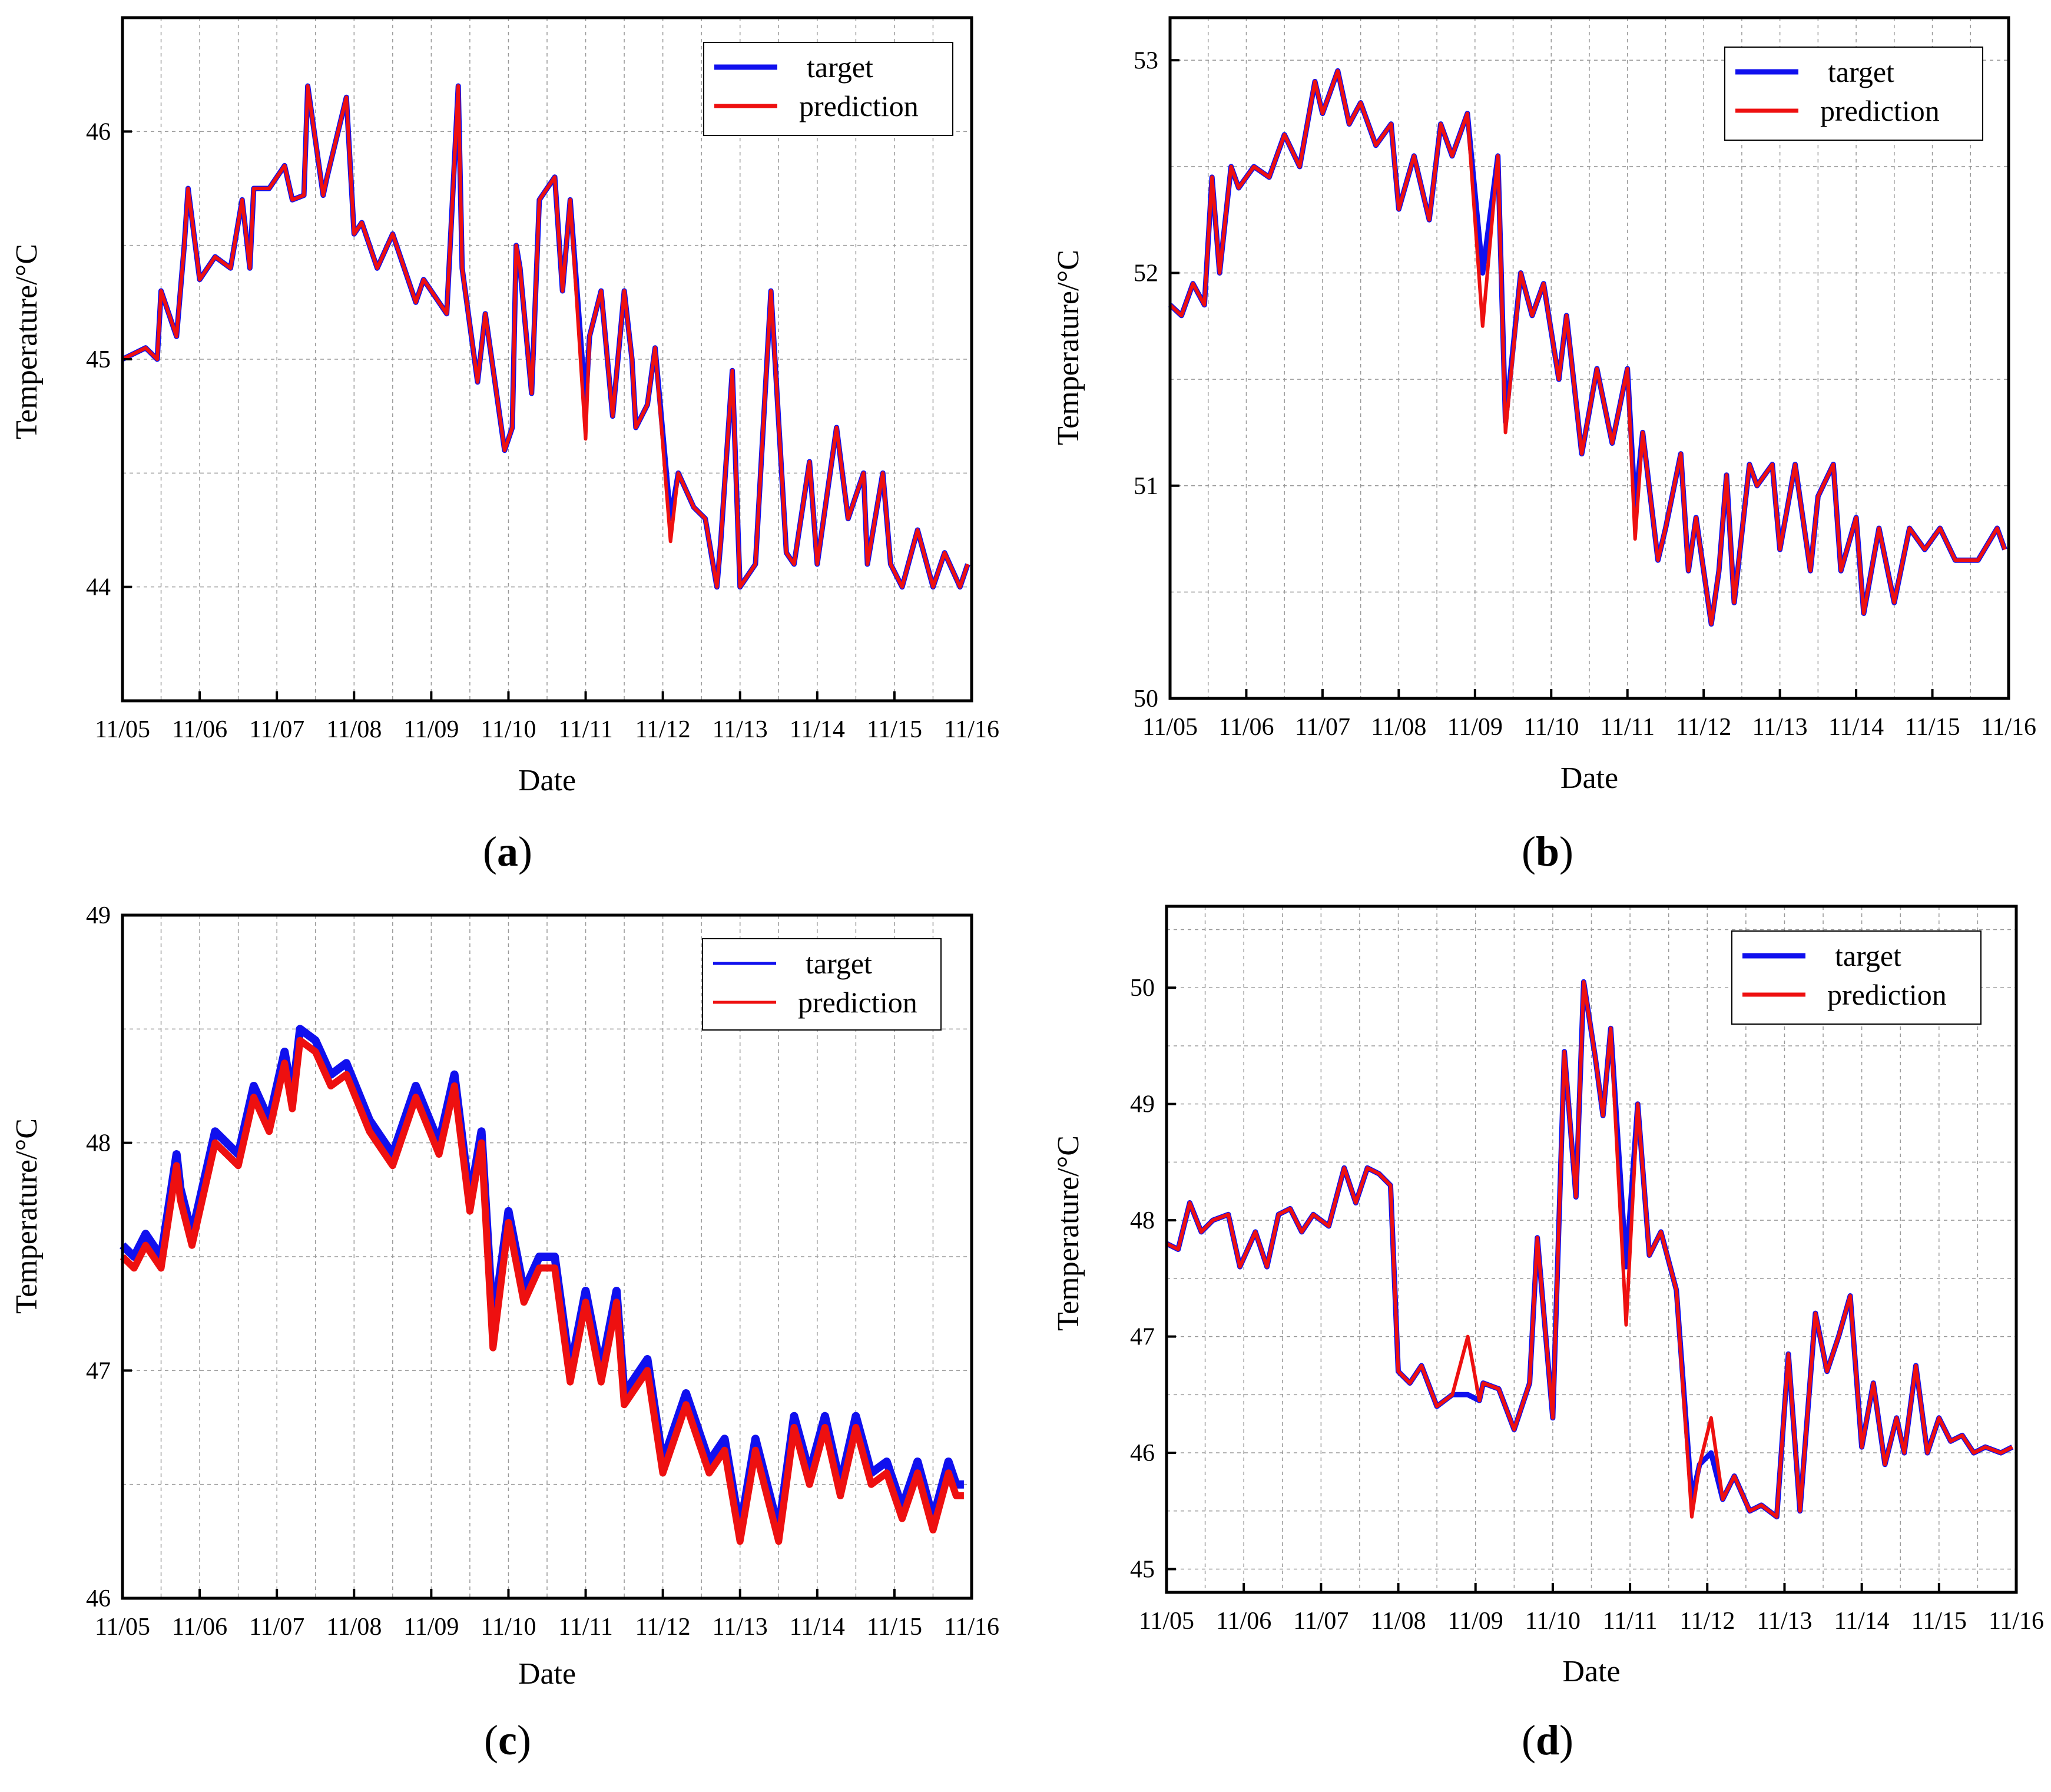 This screenshot has height=1792, width=2051. I want to click on chart-d-legend: target prediction, so click(1856, 977).